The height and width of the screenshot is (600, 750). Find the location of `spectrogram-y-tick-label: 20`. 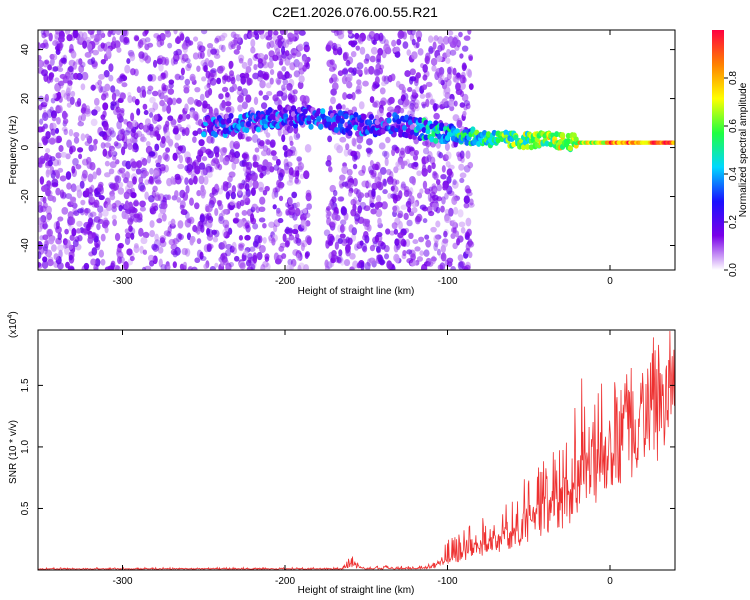

spectrogram-y-tick-label: 20 is located at coordinates (25, 99).